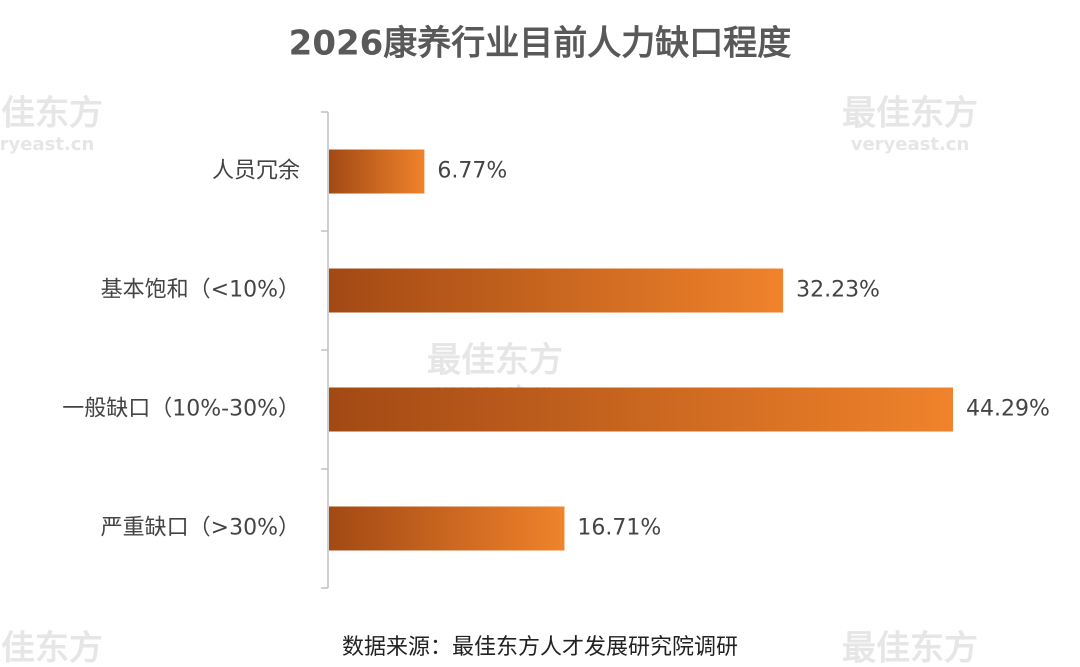 The image size is (1080, 667). What do you see at coordinates (838, 290) in the screenshot?
I see `value-label: 32.23%` at bounding box center [838, 290].